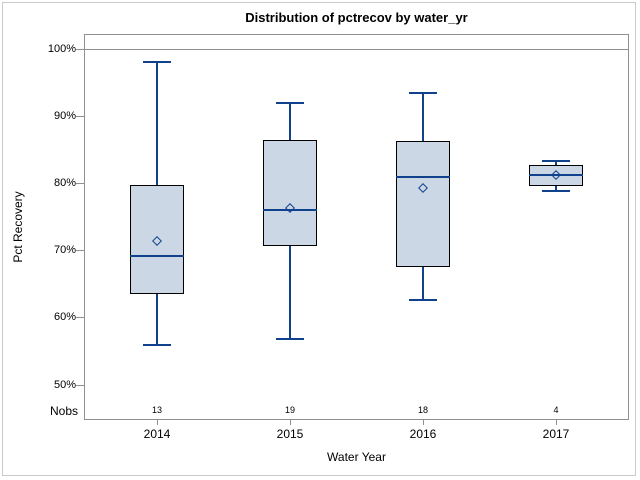  What do you see at coordinates (422, 410) in the screenshot?
I see `nobs-value-2016: 18` at bounding box center [422, 410].